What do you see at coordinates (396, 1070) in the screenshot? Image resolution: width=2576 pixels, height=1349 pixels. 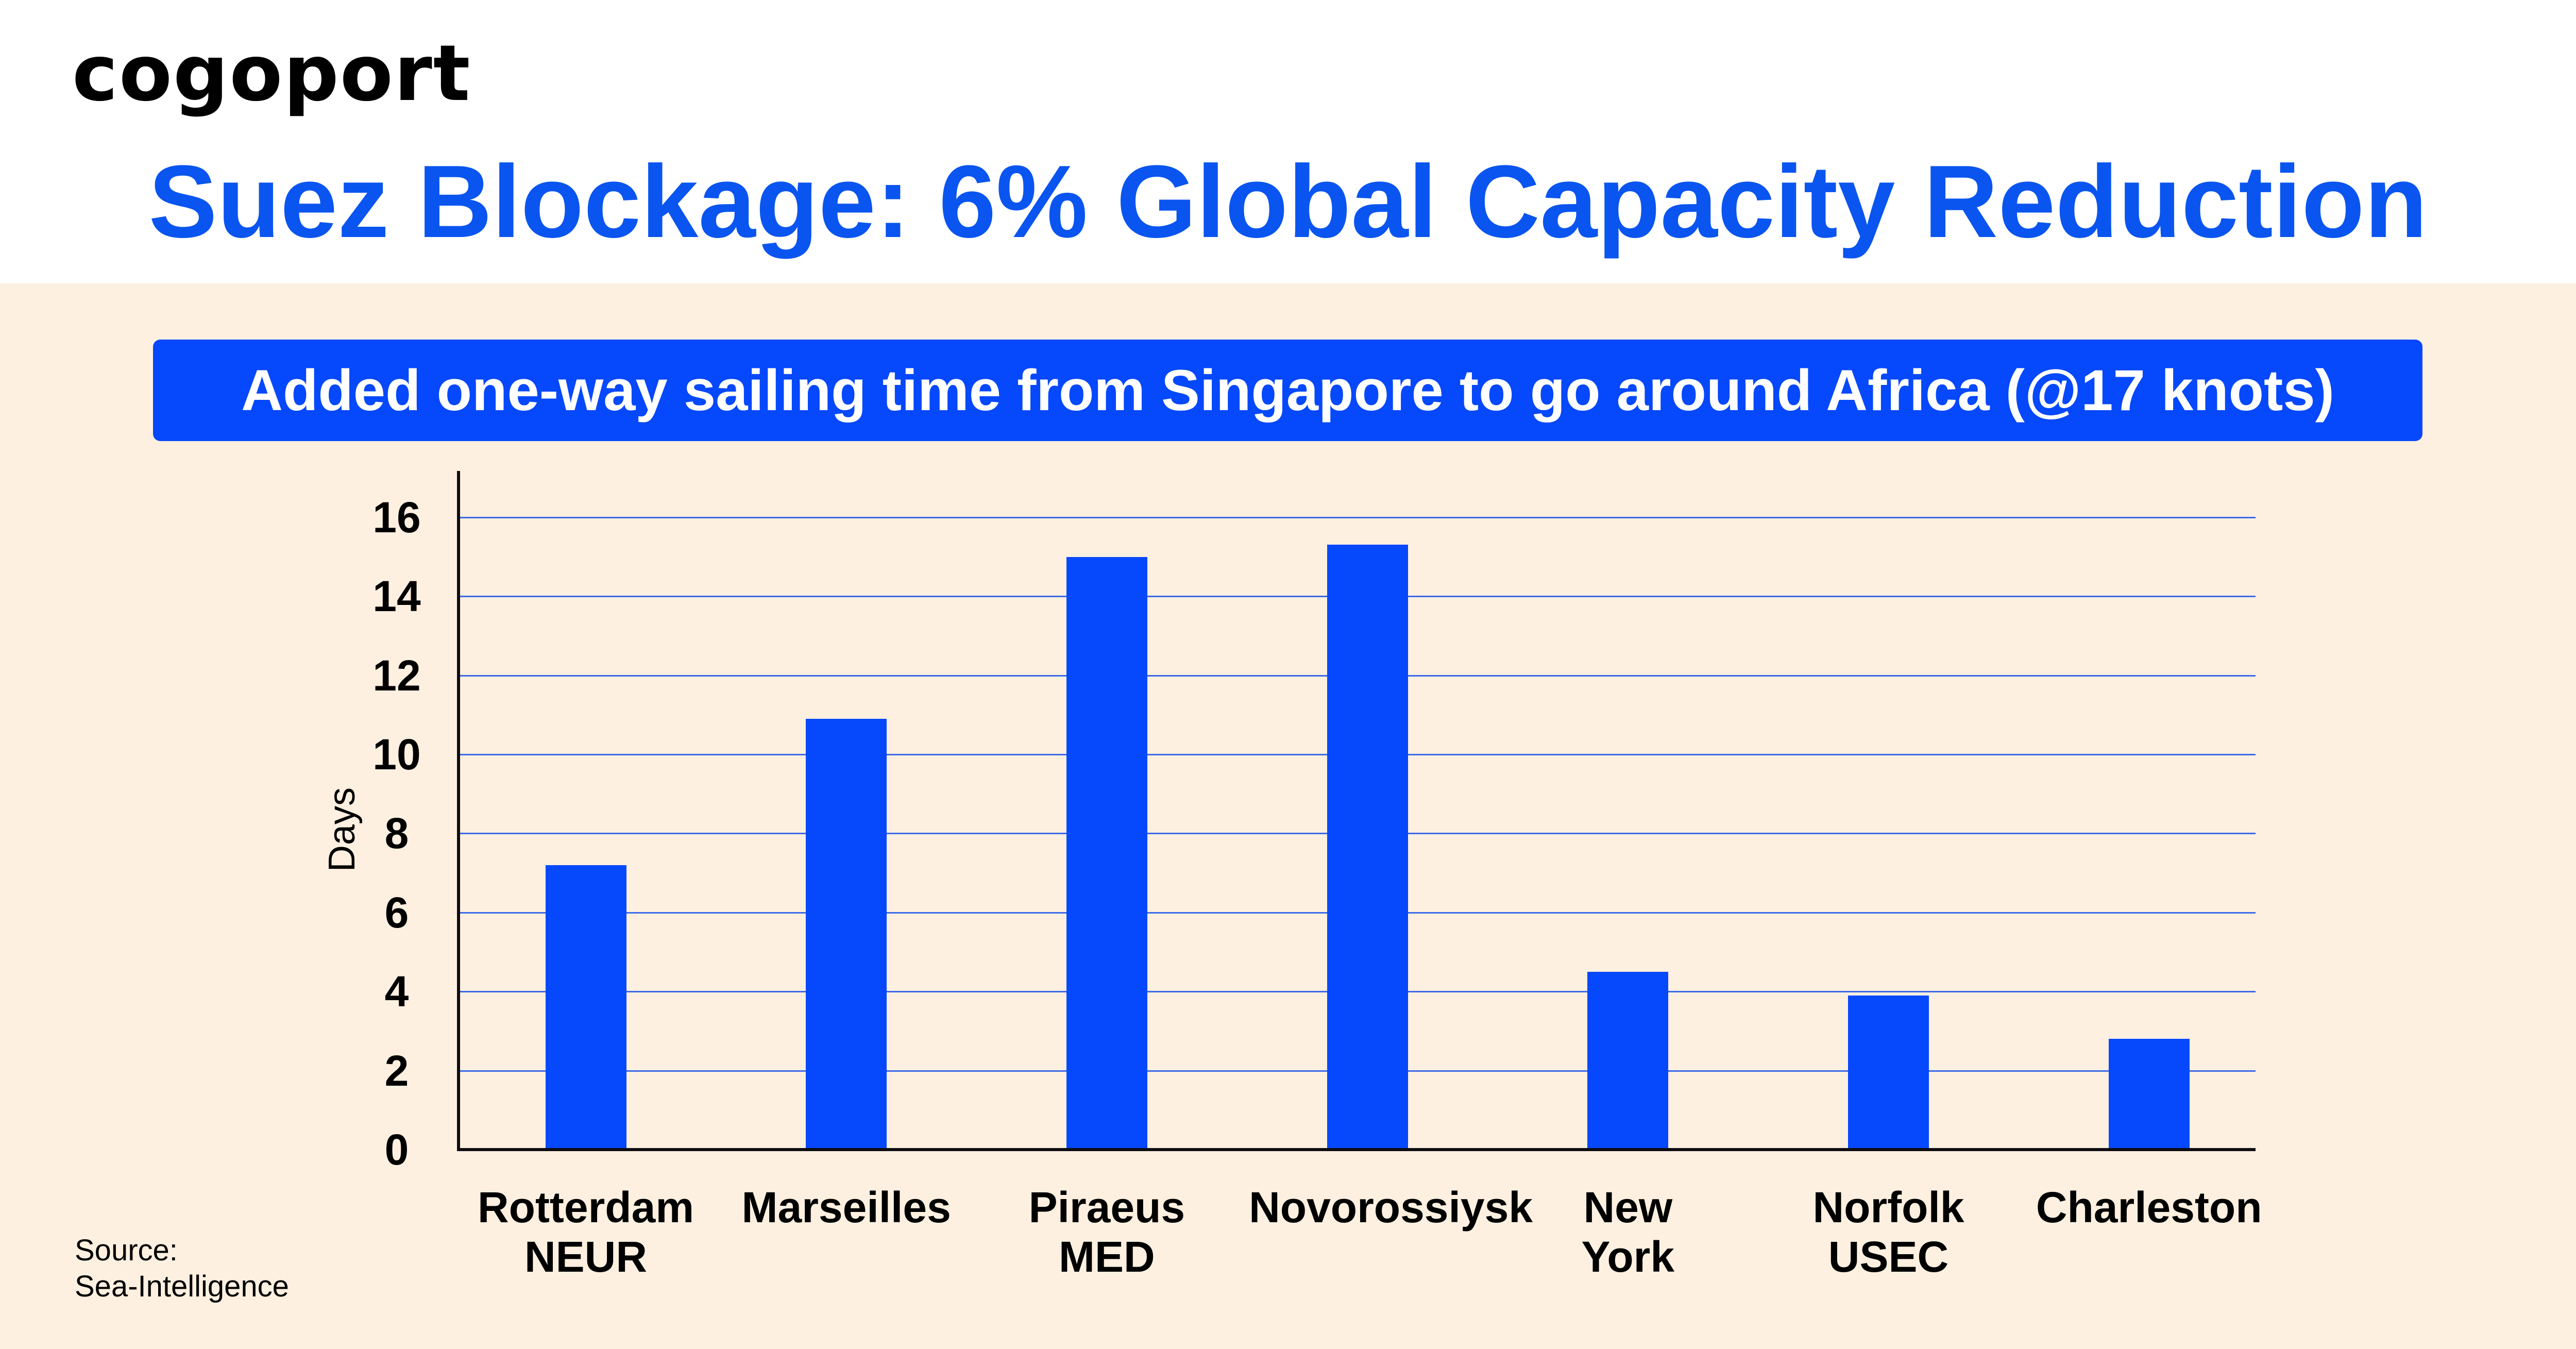 I see `y-tick-label: 2` at bounding box center [396, 1070].